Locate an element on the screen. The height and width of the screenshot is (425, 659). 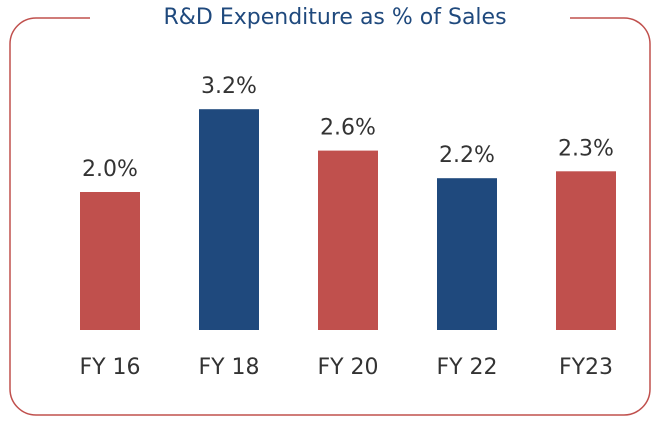
value-label: 2.3% is located at coordinates (586, 148).